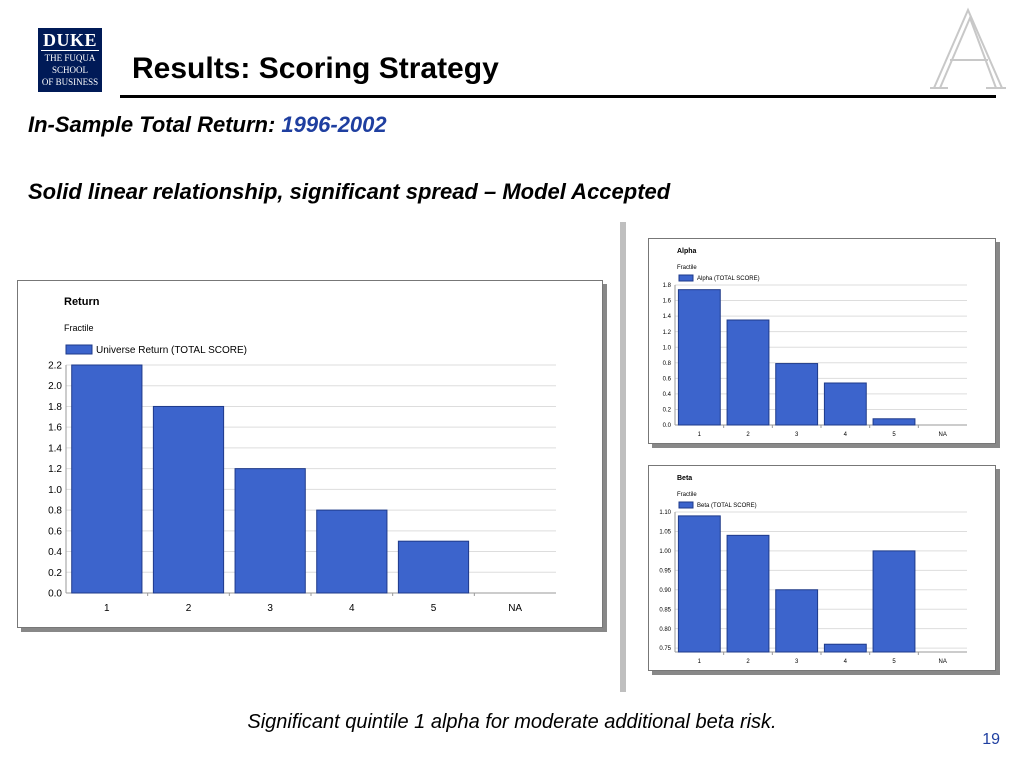 The width and height of the screenshot is (1024, 768). I want to click on vertical-divider, so click(623, 457).